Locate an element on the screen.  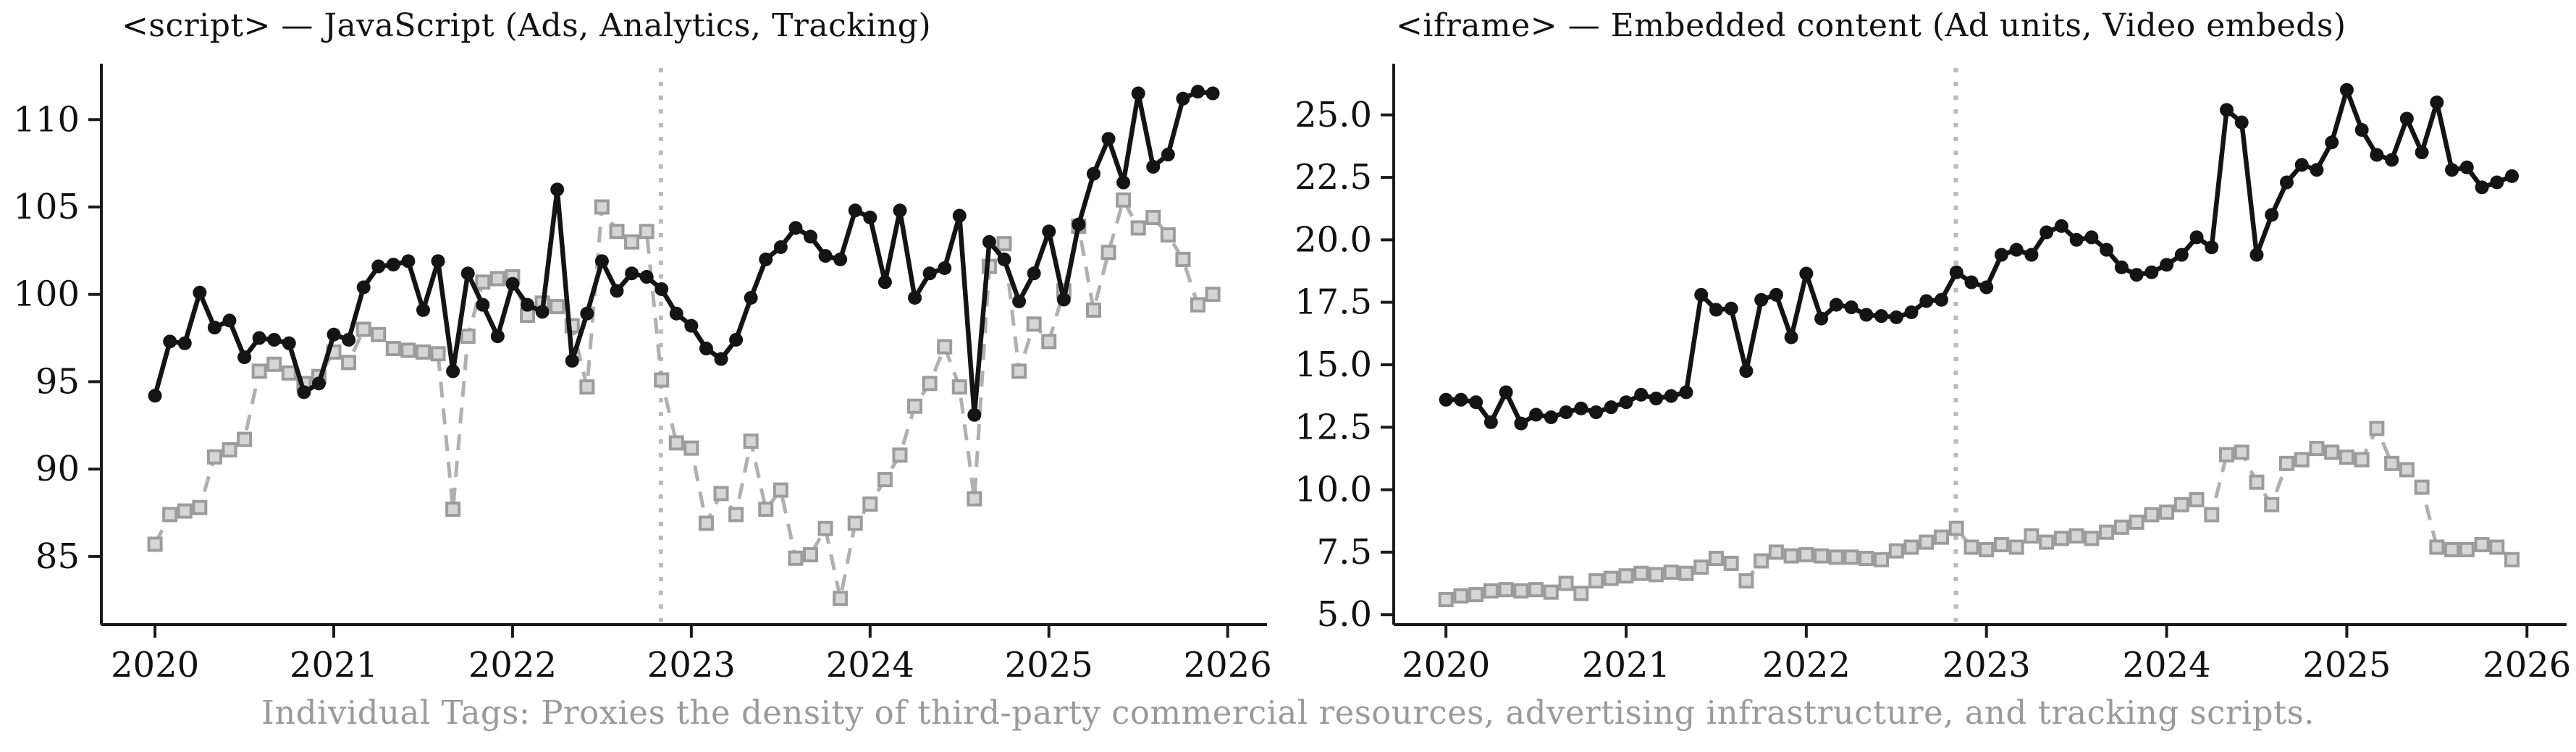
x-tick-label: 2024 is located at coordinates (870, 665).